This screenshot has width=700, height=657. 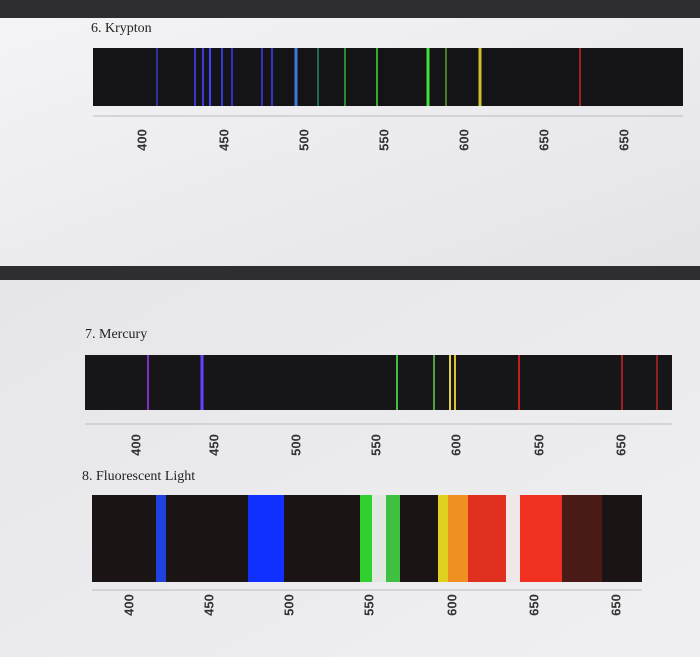 What do you see at coordinates (138, 476) in the screenshot?
I see `section-title: 8. Fluorescent Light` at bounding box center [138, 476].